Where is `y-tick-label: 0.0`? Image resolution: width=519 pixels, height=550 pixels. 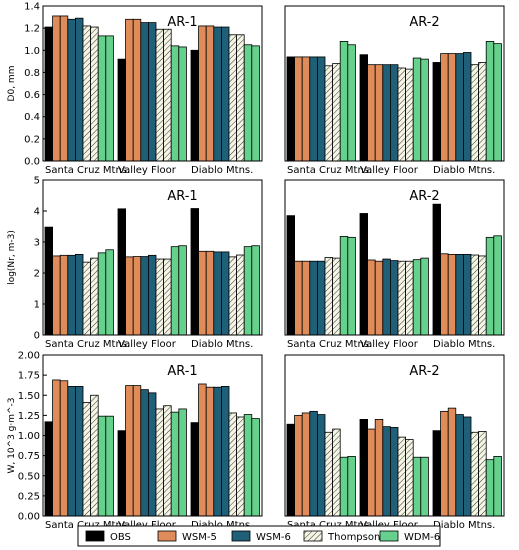 y-tick-label: 0.0 is located at coordinates (32, 162).